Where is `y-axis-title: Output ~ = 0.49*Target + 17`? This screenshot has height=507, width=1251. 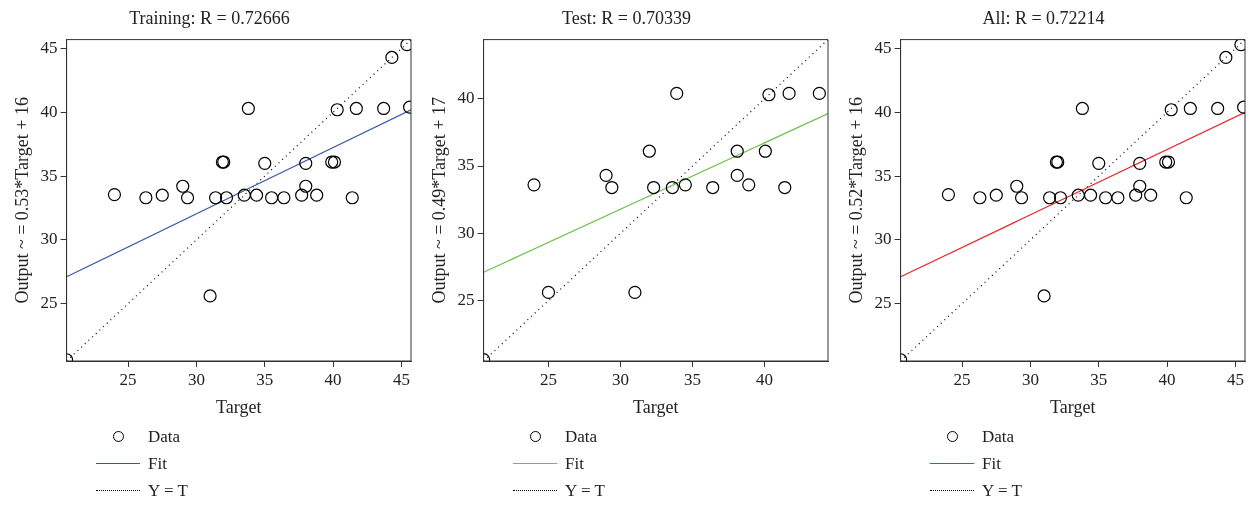
y-axis-title: Output ~ = 0.49*Target + 17 is located at coordinates (438, 200).